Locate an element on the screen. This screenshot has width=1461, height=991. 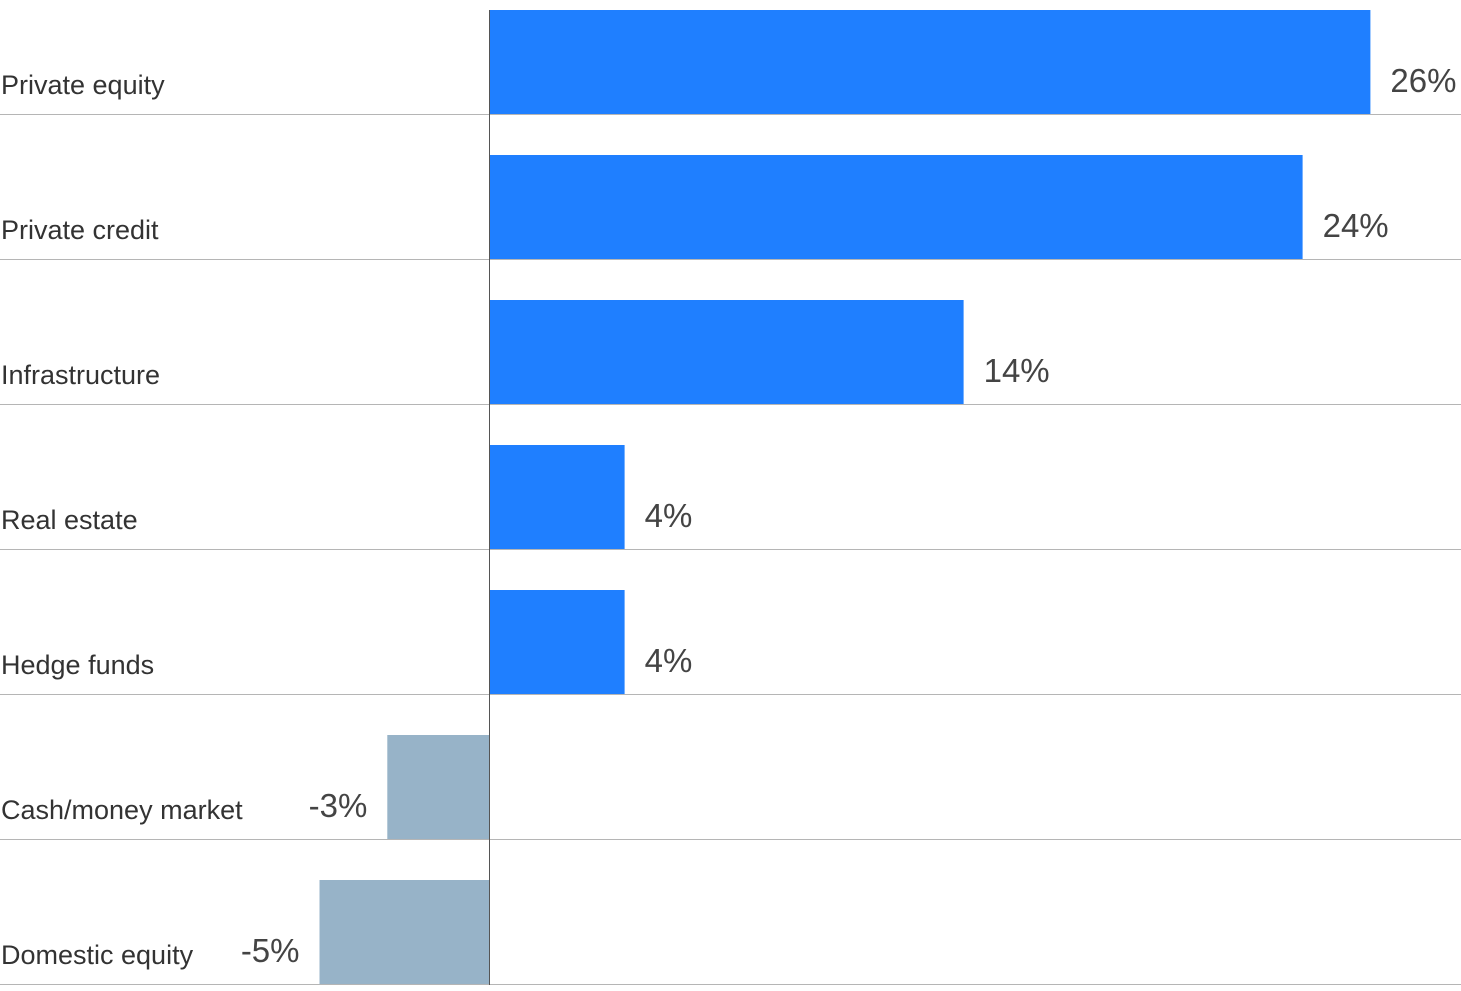
value-label-real-estate: 4% is located at coordinates (669, 515).